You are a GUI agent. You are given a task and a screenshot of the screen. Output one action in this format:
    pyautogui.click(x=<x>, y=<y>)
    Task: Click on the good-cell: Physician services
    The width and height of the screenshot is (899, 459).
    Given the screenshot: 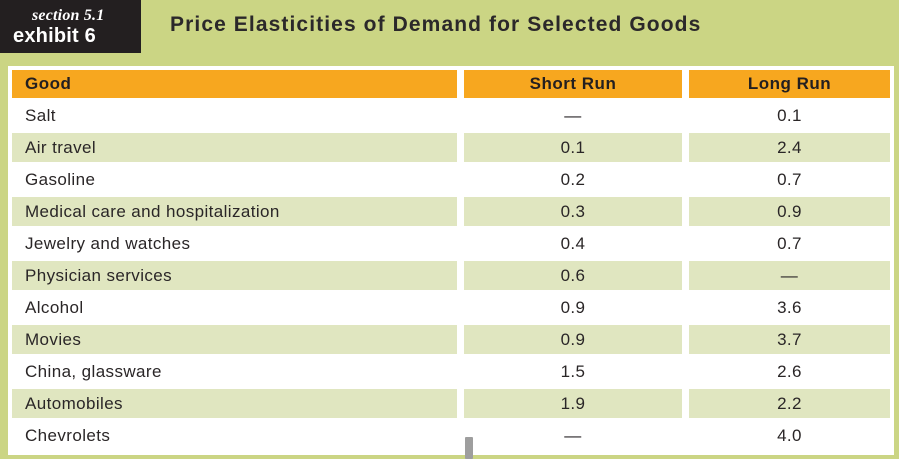 What is the action you would take?
    pyautogui.click(x=234, y=275)
    